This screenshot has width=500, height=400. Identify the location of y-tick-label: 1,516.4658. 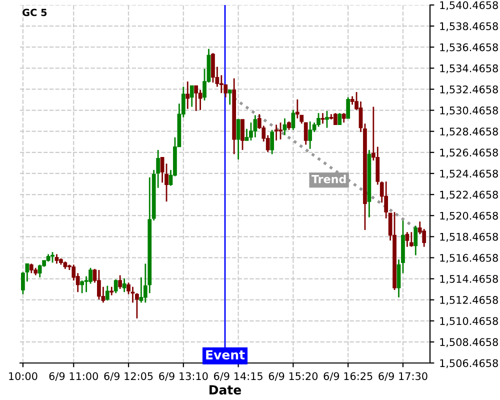
(469, 258).